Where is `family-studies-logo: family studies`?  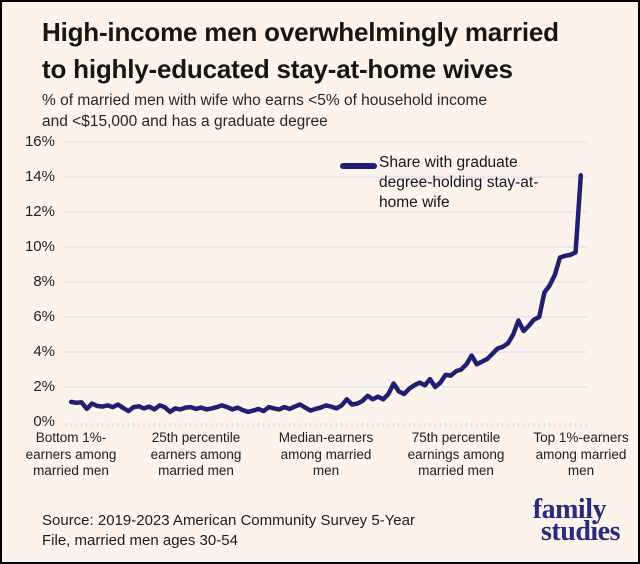 family-studies-logo: family studies is located at coordinates (576, 520).